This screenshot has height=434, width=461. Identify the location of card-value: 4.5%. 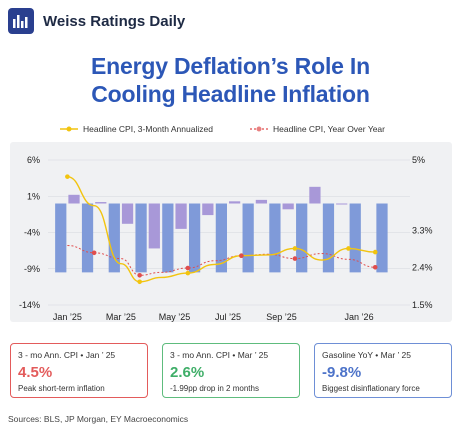
(35, 372).